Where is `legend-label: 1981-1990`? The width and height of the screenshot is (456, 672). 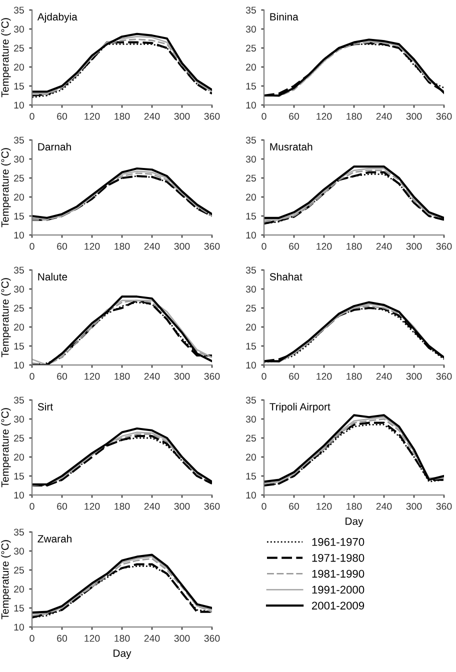 legend-label: 1981-1990 is located at coordinates (338, 574).